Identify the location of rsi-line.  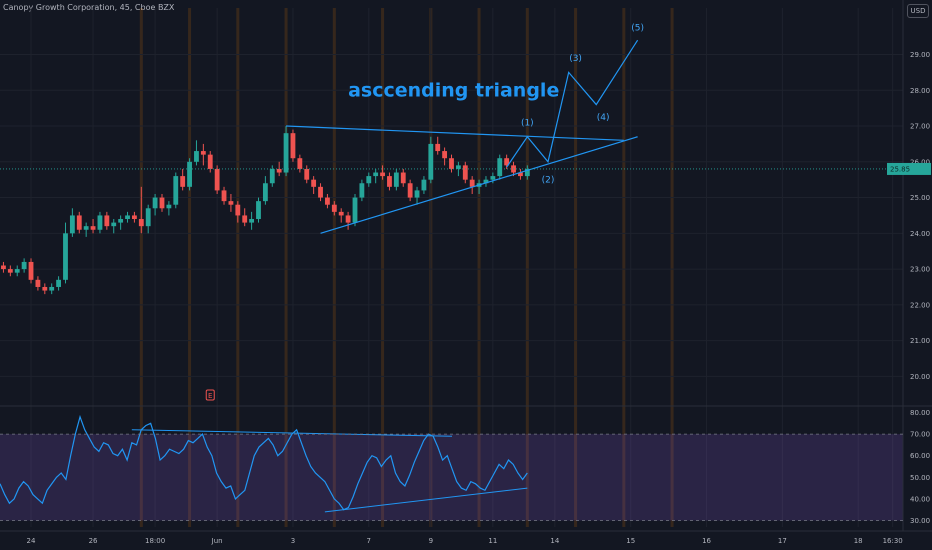
(264, 462).